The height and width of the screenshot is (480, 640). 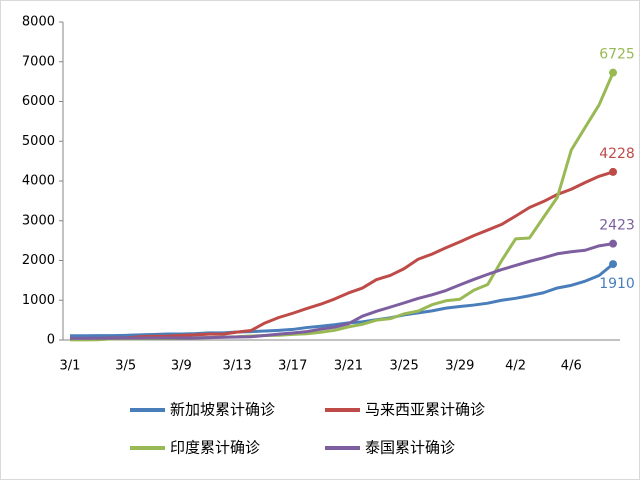 I want to click on legend-label: 马来西亚累计确诊, so click(x=425, y=410).